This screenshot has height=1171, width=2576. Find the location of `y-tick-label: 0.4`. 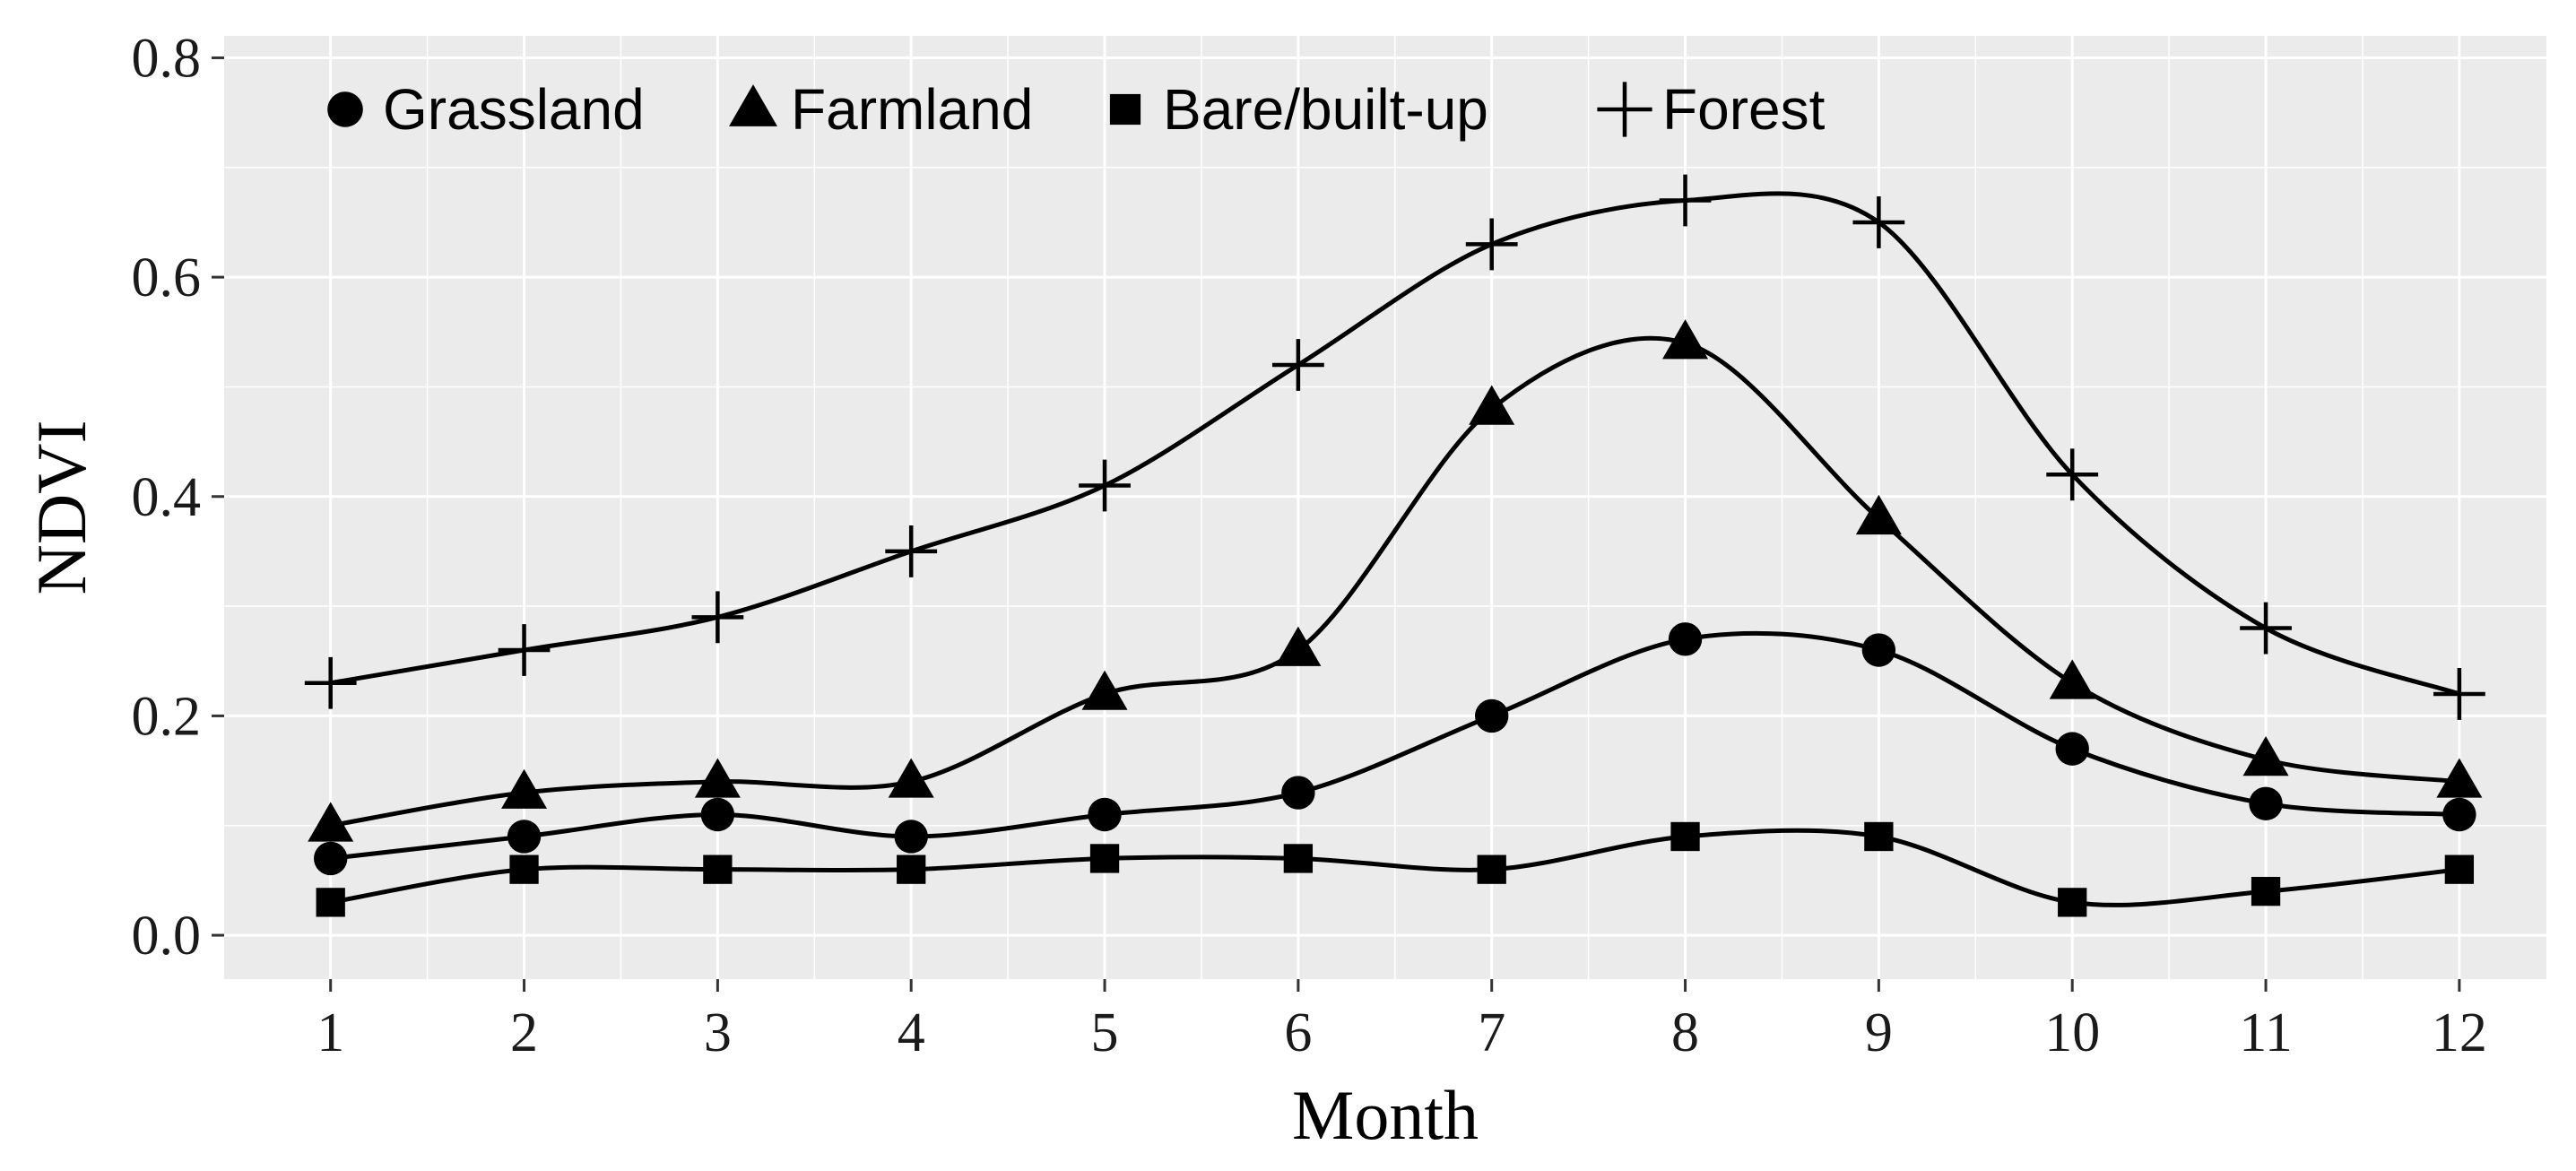

y-tick-label: 0.4 is located at coordinates (167, 497).